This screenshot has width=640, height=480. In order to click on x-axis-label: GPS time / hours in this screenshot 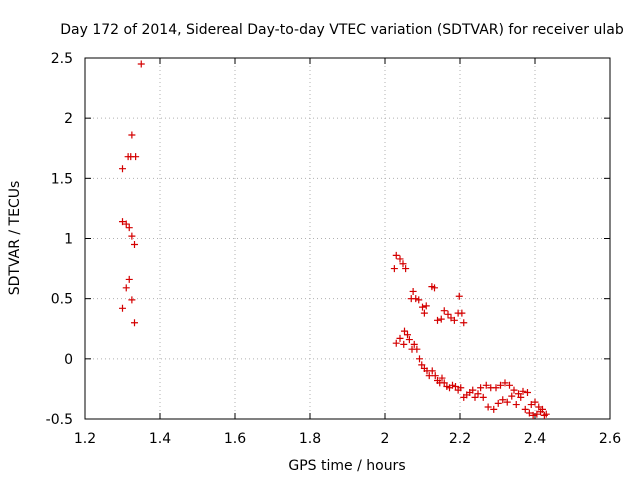, I will do `click(346, 466)`.